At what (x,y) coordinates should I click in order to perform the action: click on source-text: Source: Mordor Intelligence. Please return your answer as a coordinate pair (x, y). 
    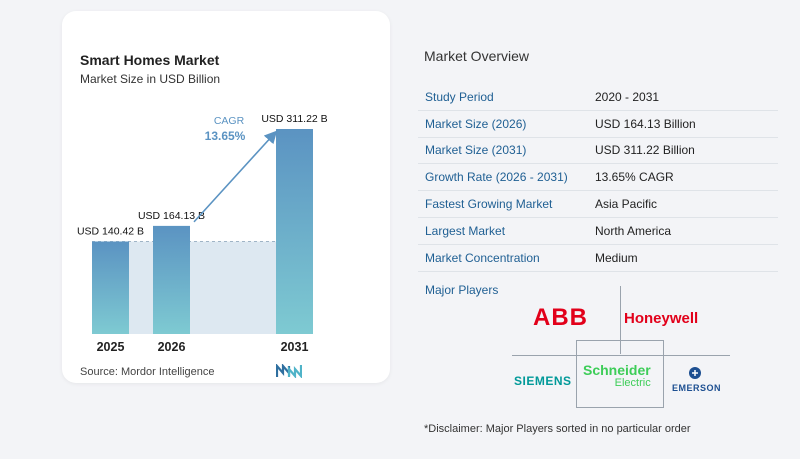
    Looking at the image, I should click on (147, 372).